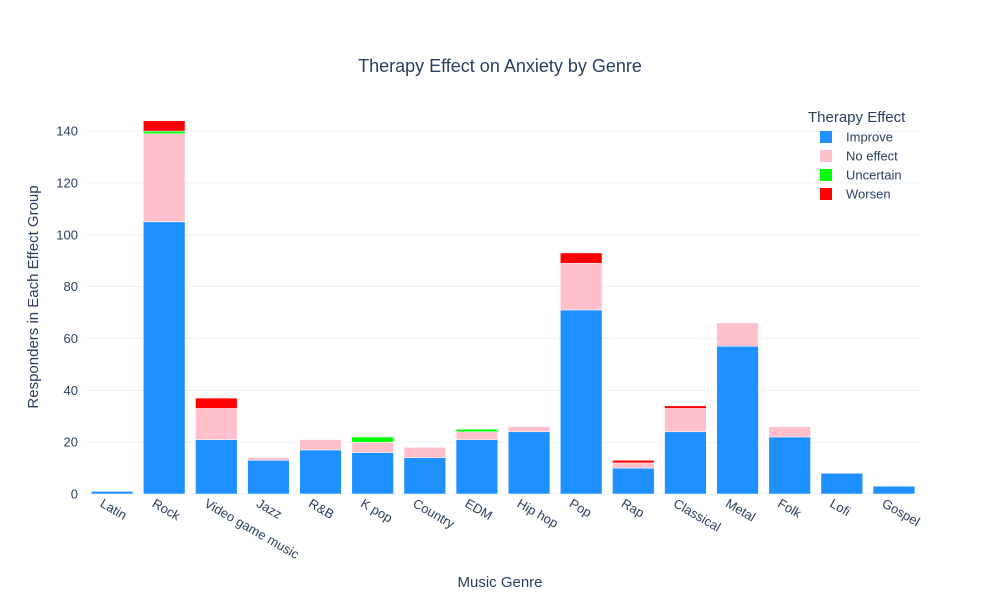  What do you see at coordinates (114, 509) in the screenshot?
I see `x-tick-label: Latin` at bounding box center [114, 509].